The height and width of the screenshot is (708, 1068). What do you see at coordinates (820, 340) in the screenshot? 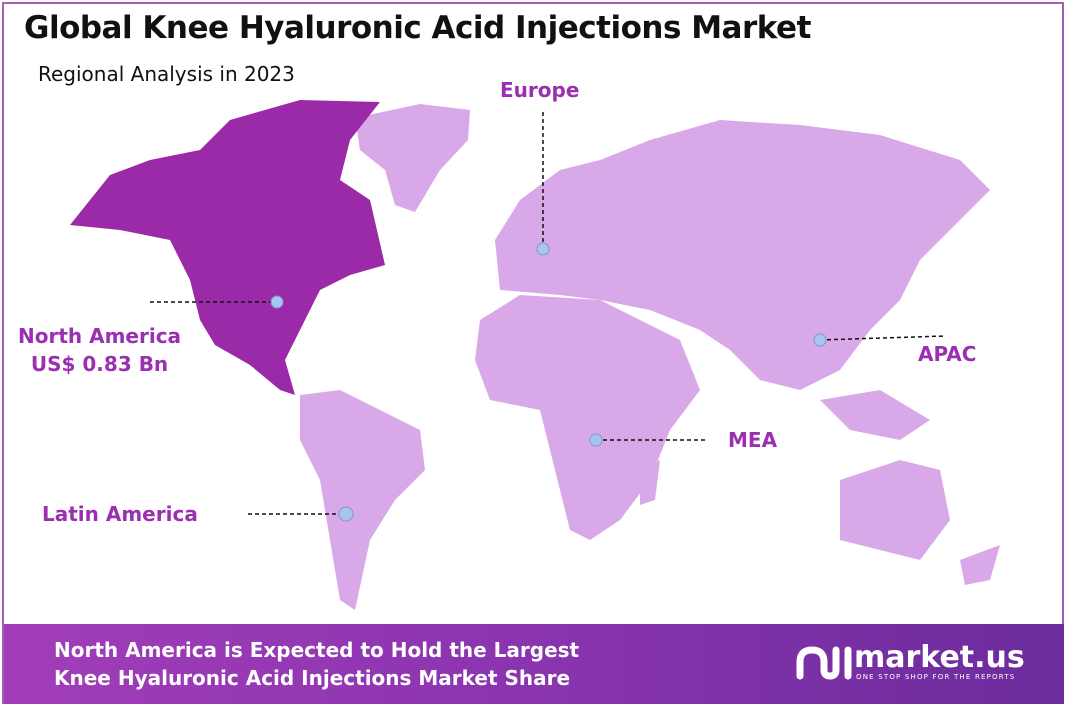
I see `marker-apac` at bounding box center [820, 340].